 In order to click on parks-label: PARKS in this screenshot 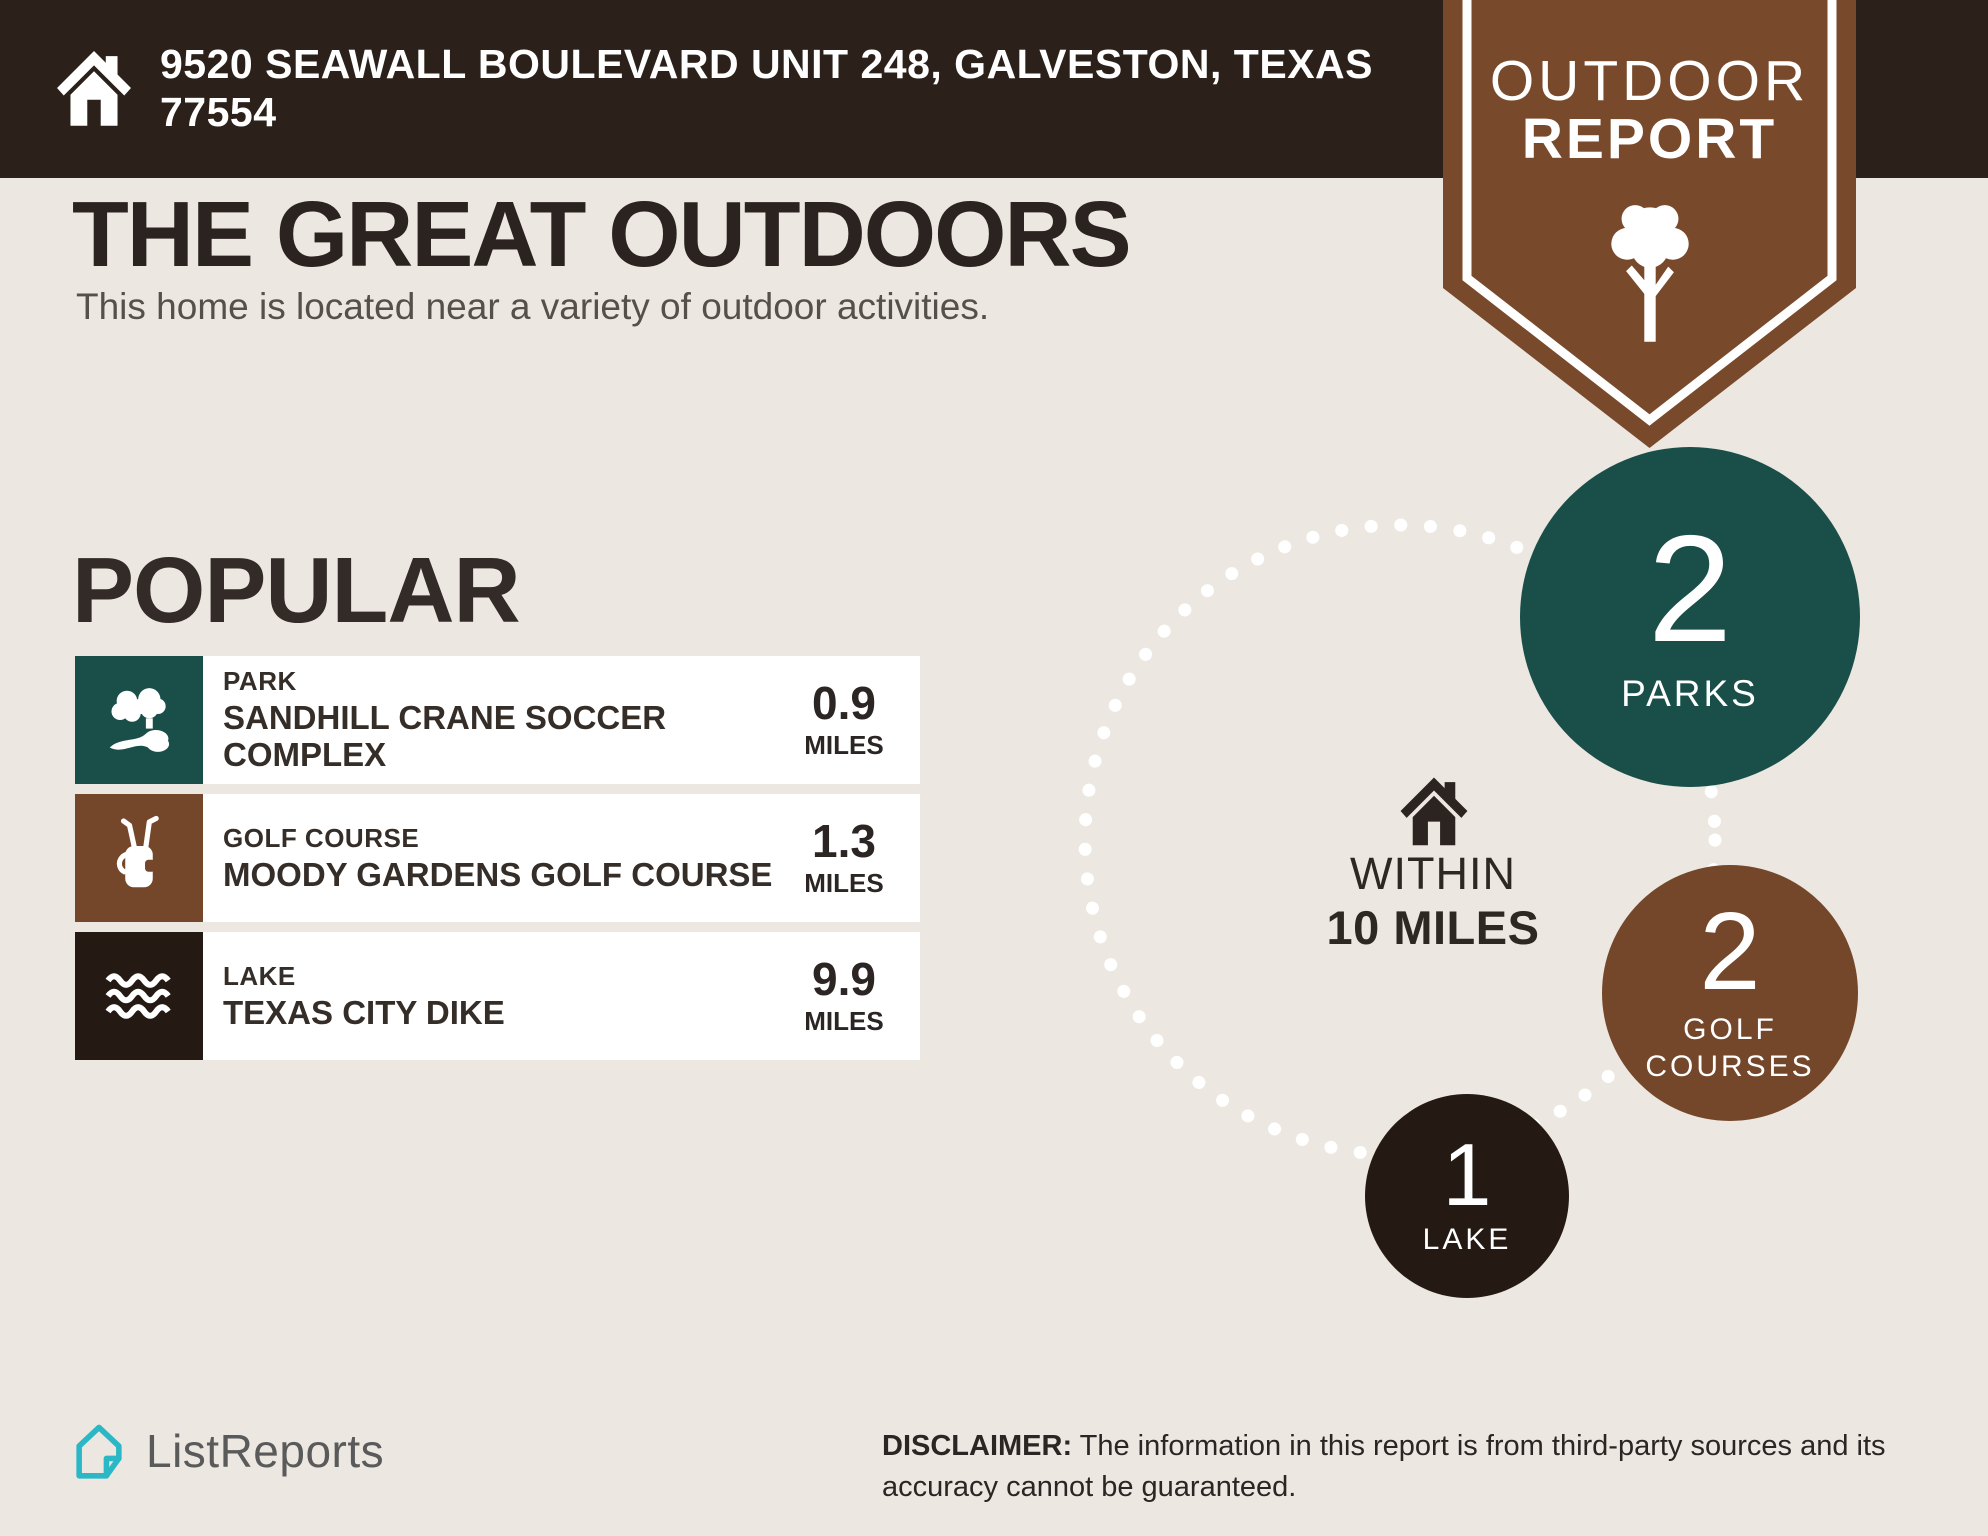, I will do `click(1690, 694)`.